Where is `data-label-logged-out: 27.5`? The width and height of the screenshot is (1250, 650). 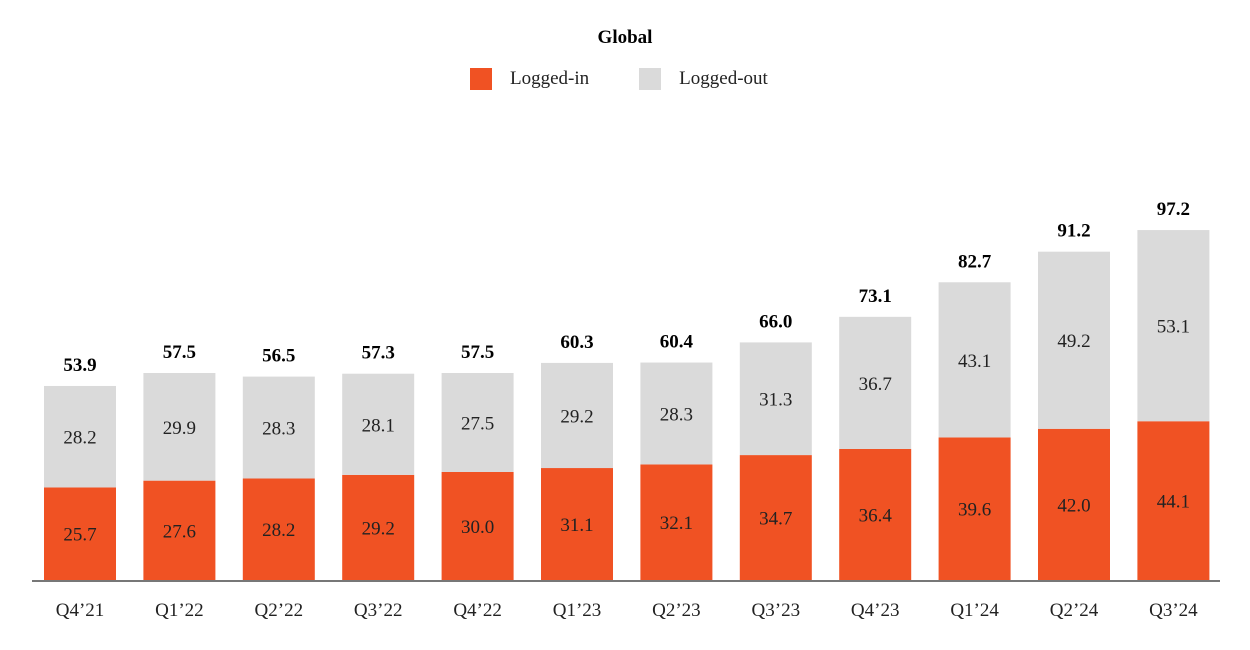
data-label-logged-out: 27.5 is located at coordinates (477, 424).